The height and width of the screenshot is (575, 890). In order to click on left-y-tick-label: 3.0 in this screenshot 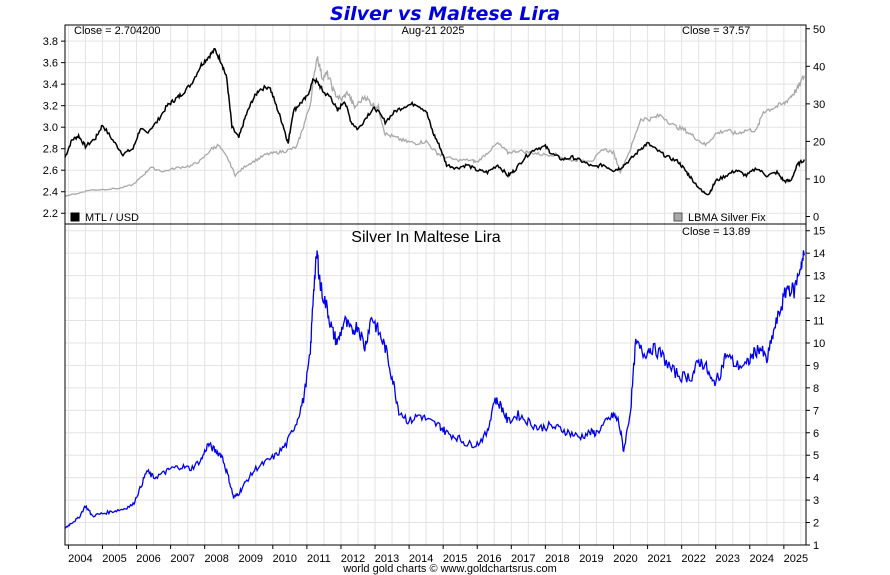, I will do `click(50, 128)`.